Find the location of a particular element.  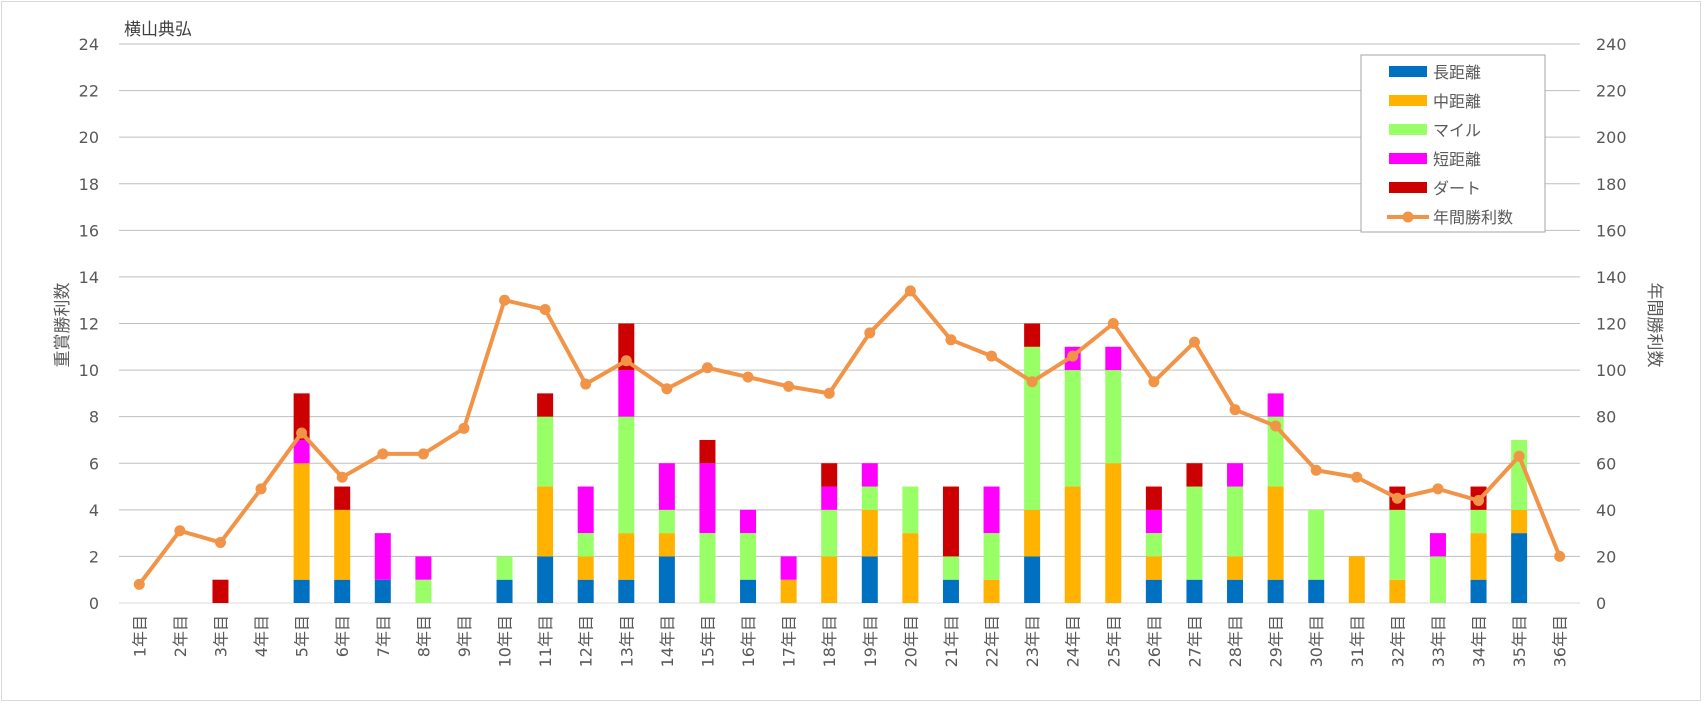

x-tick-label: 33年目 is located at coordinates (1438, 641).